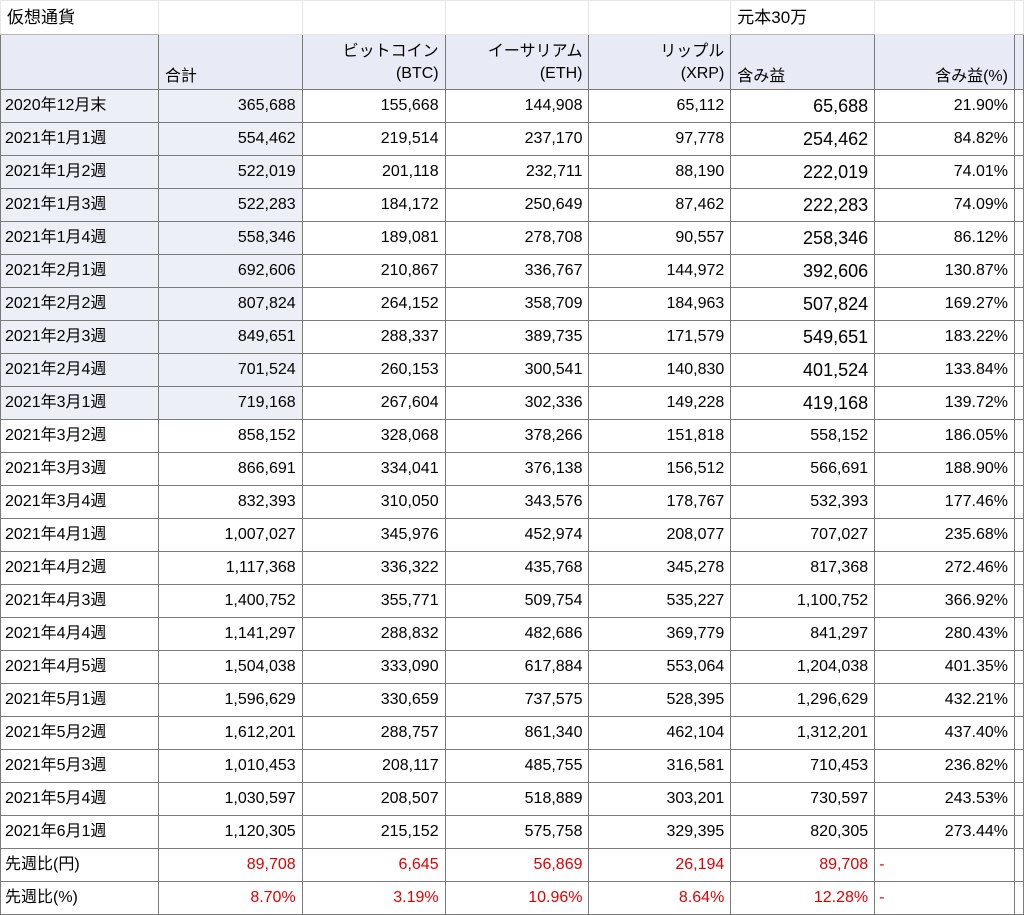 This screenshot has width=1024, height=915. Describe the element at coordinates (944, 766) in the screenshot. I see `gain-pct-value: 236.82%` at that location.